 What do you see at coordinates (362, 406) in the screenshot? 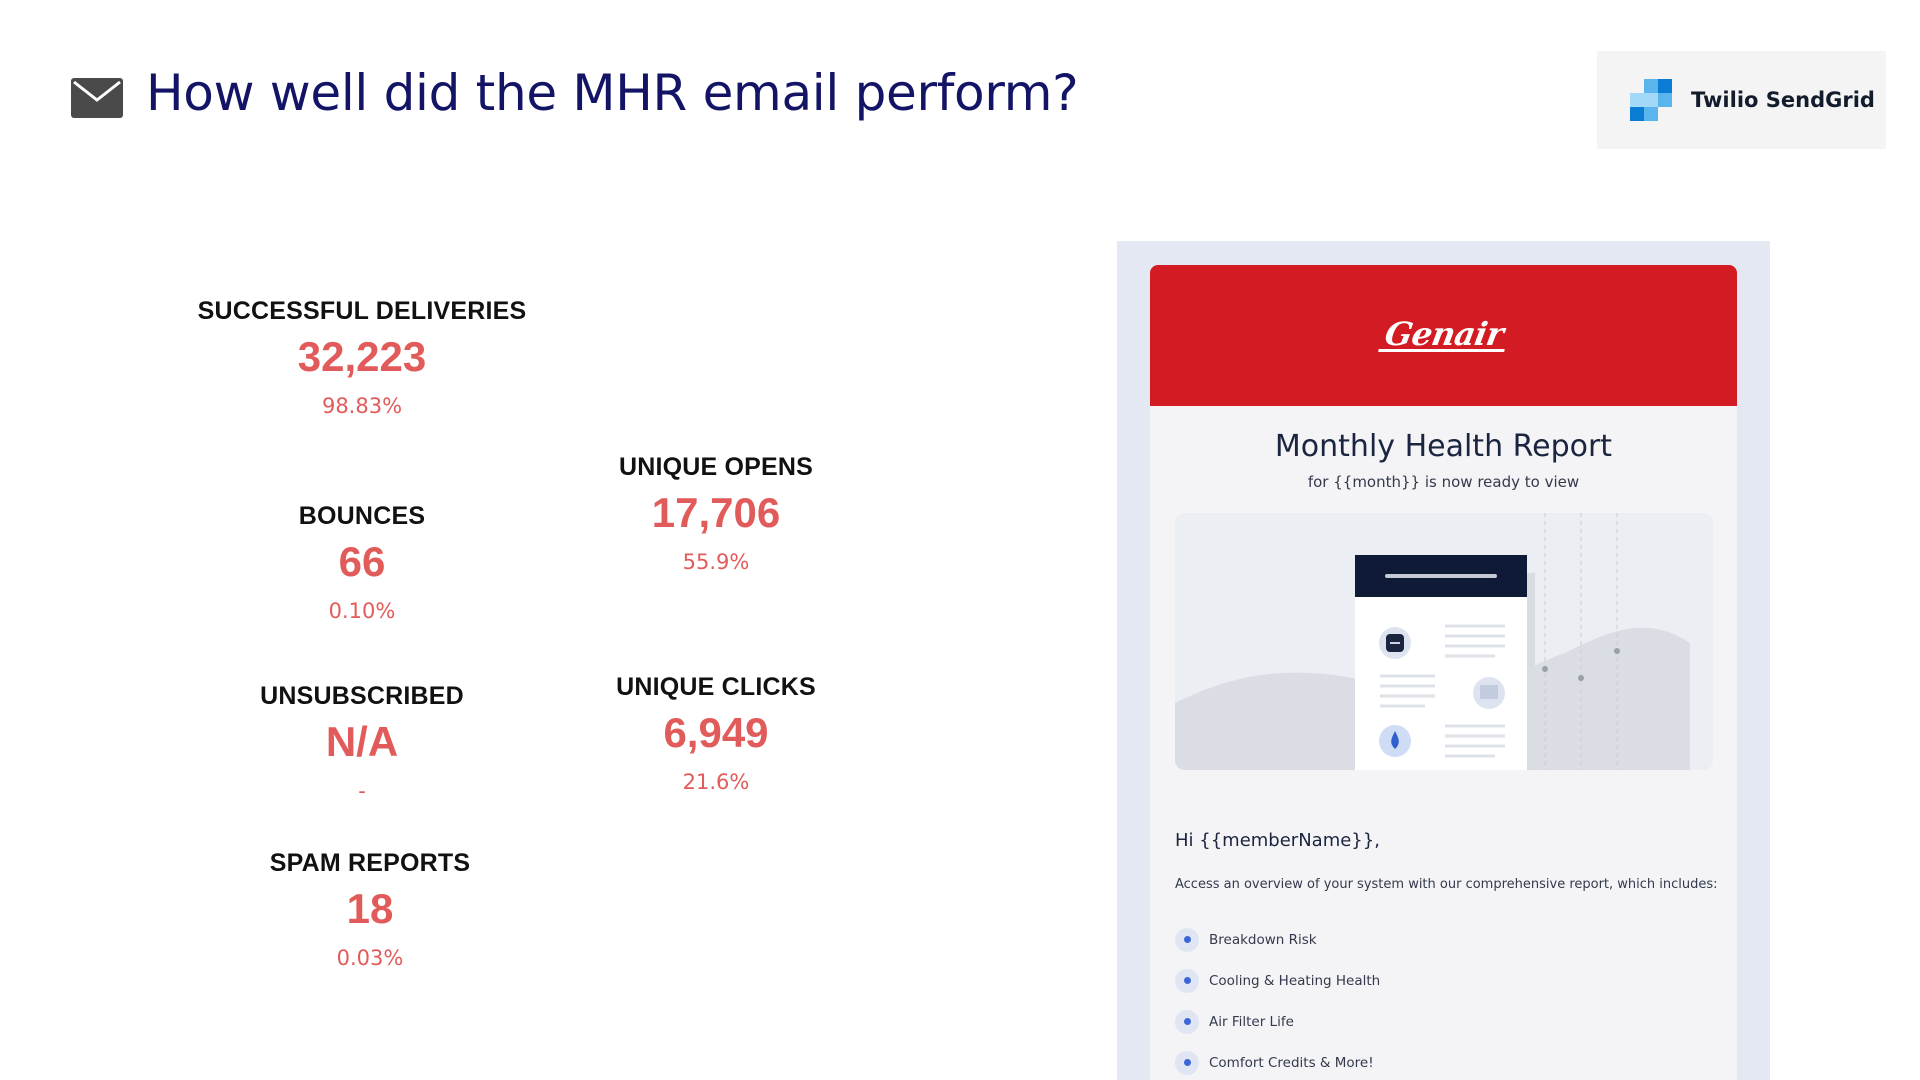
I see `stat-percent: 98.83%` at bounding box center [362, 406].